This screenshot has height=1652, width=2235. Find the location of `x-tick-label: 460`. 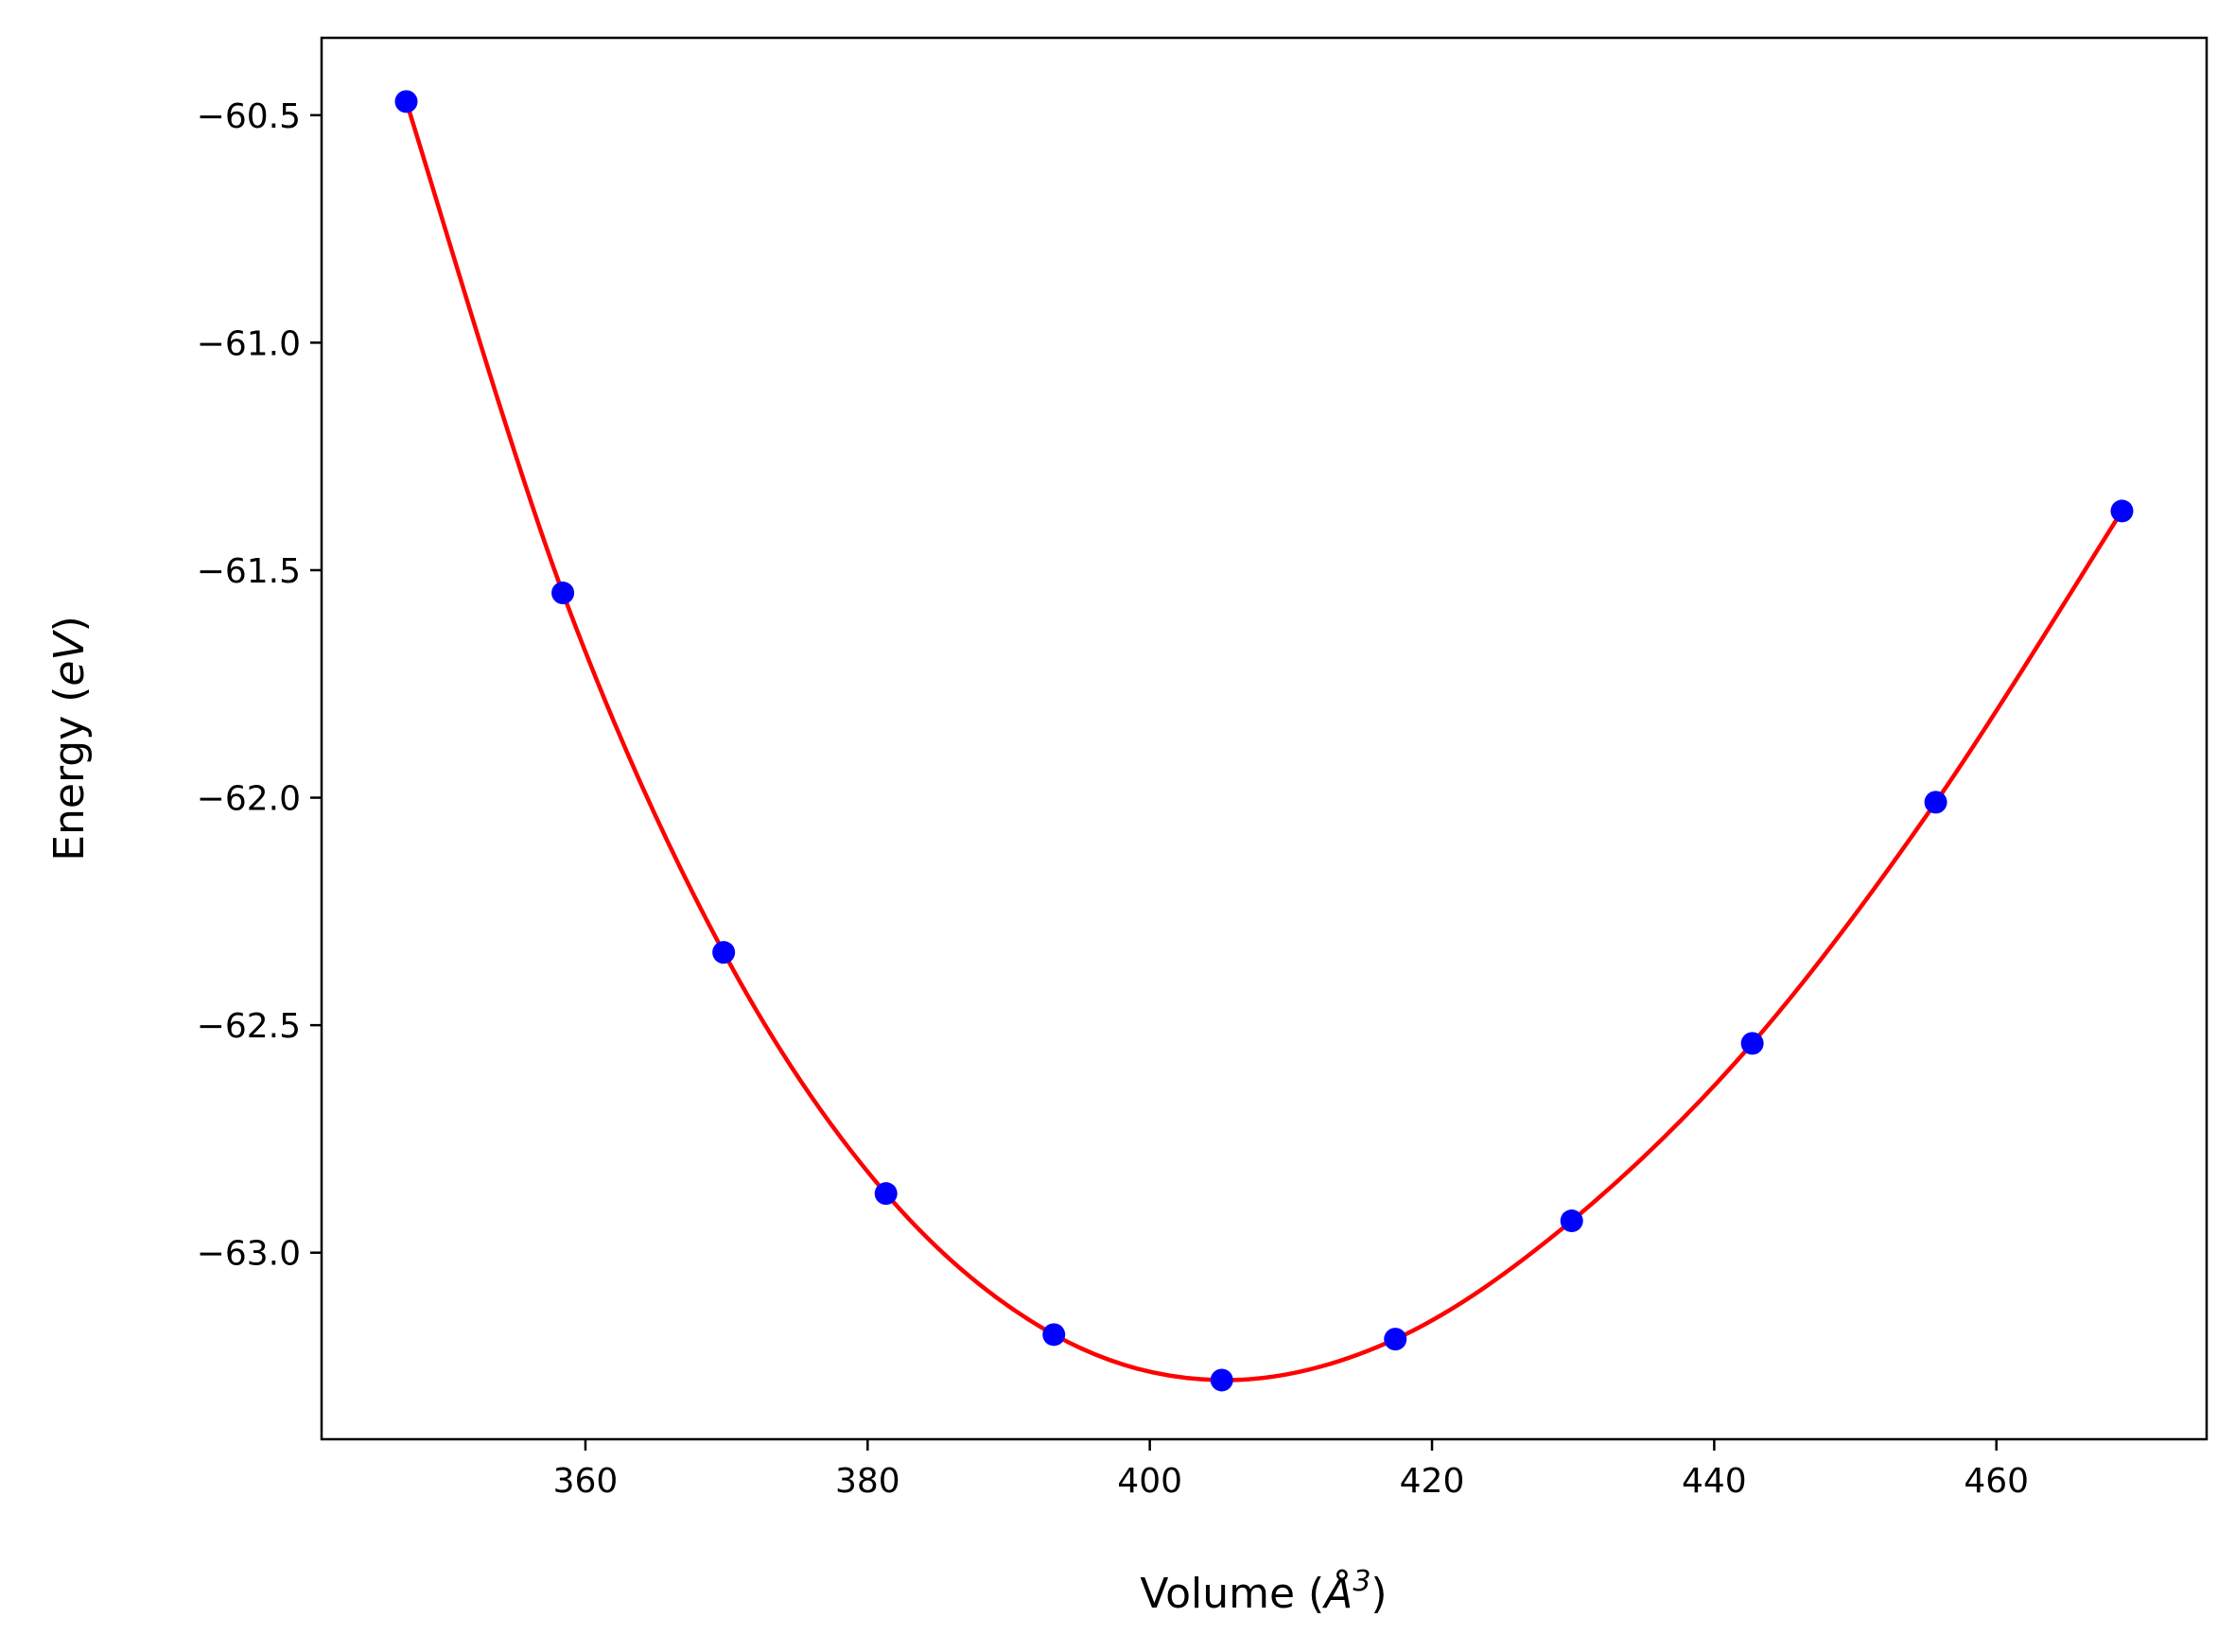

x-tick-label: 460 is located at coordinates (1996, 1482).